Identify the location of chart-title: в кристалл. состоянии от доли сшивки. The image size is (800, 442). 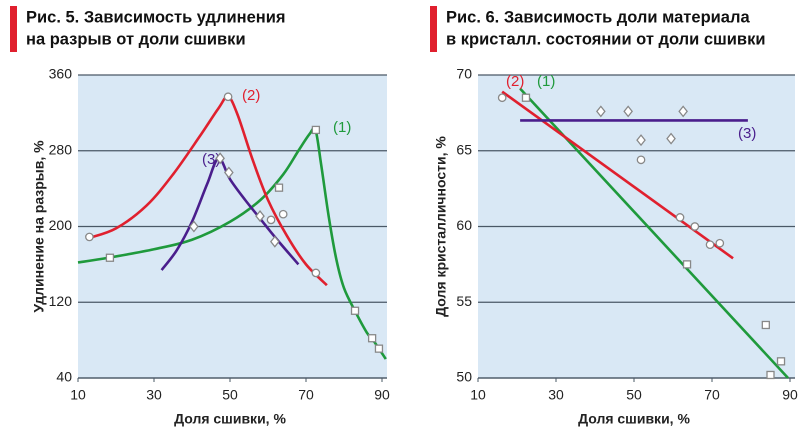
(605, 39).